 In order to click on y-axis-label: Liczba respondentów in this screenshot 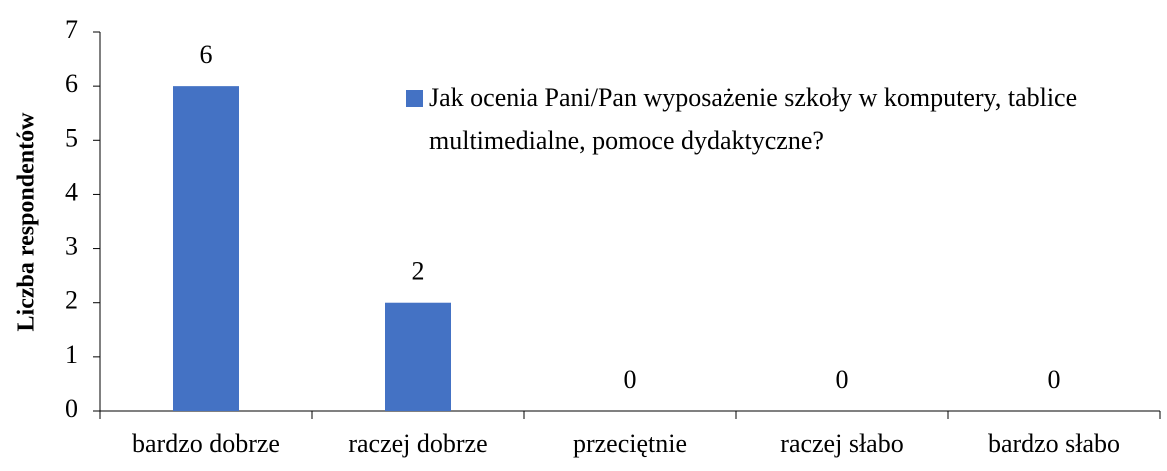, I will do `click(27, 222)`.